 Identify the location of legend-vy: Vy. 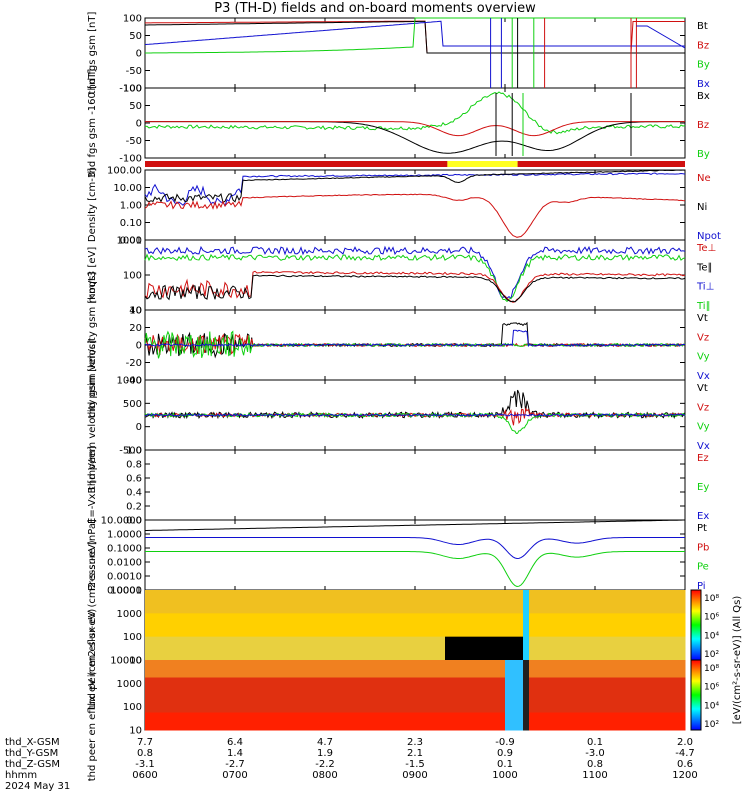
(703, 427).